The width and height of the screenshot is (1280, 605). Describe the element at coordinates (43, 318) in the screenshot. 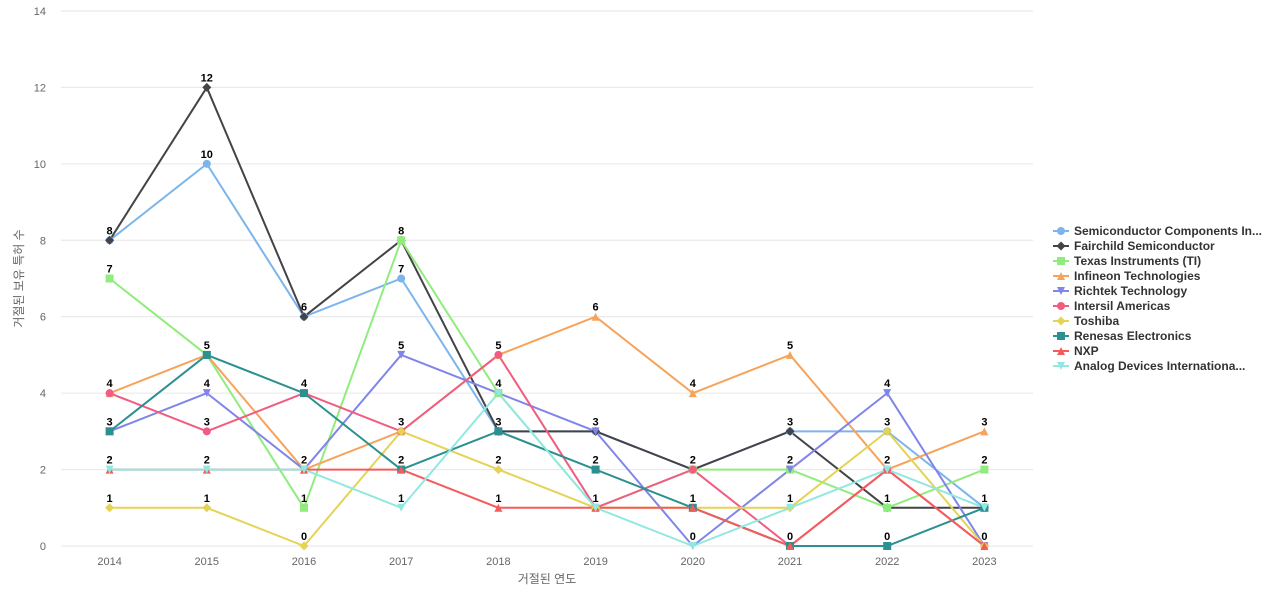

I see `y-tick-label: 6` at that location.